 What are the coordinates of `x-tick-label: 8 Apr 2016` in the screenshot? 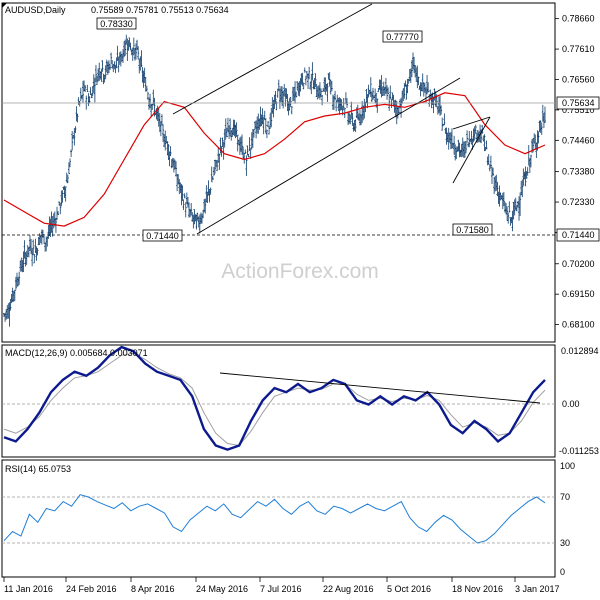 It's located at (153, 589).